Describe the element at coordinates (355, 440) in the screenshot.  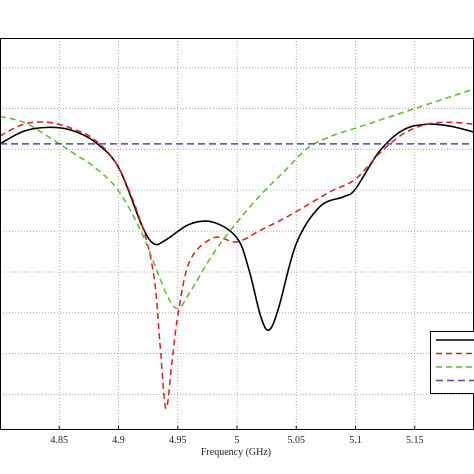
I see `x-tick-label-5: 5.1` at that location.